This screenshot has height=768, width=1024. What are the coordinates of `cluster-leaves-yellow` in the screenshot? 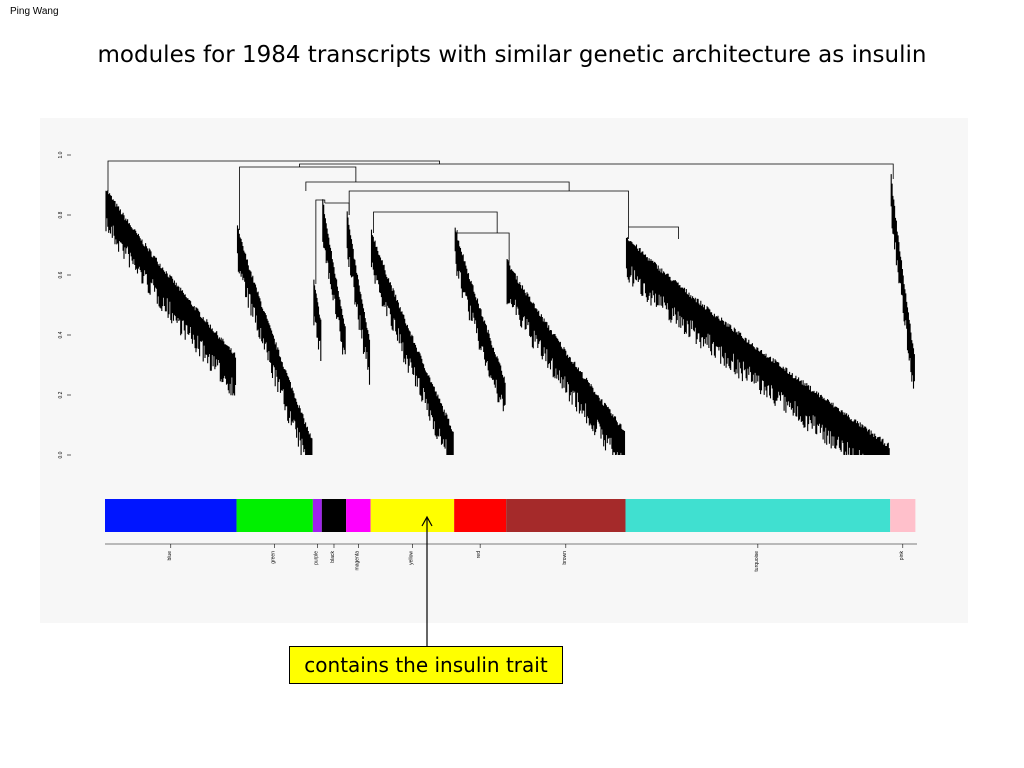 It's located at (412, 342).